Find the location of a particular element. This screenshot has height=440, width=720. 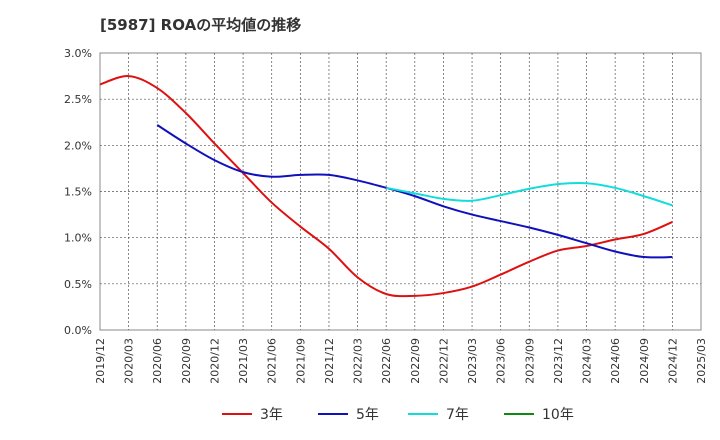

x-tick-label: 2021/03 is located at coordinates (243, 361).